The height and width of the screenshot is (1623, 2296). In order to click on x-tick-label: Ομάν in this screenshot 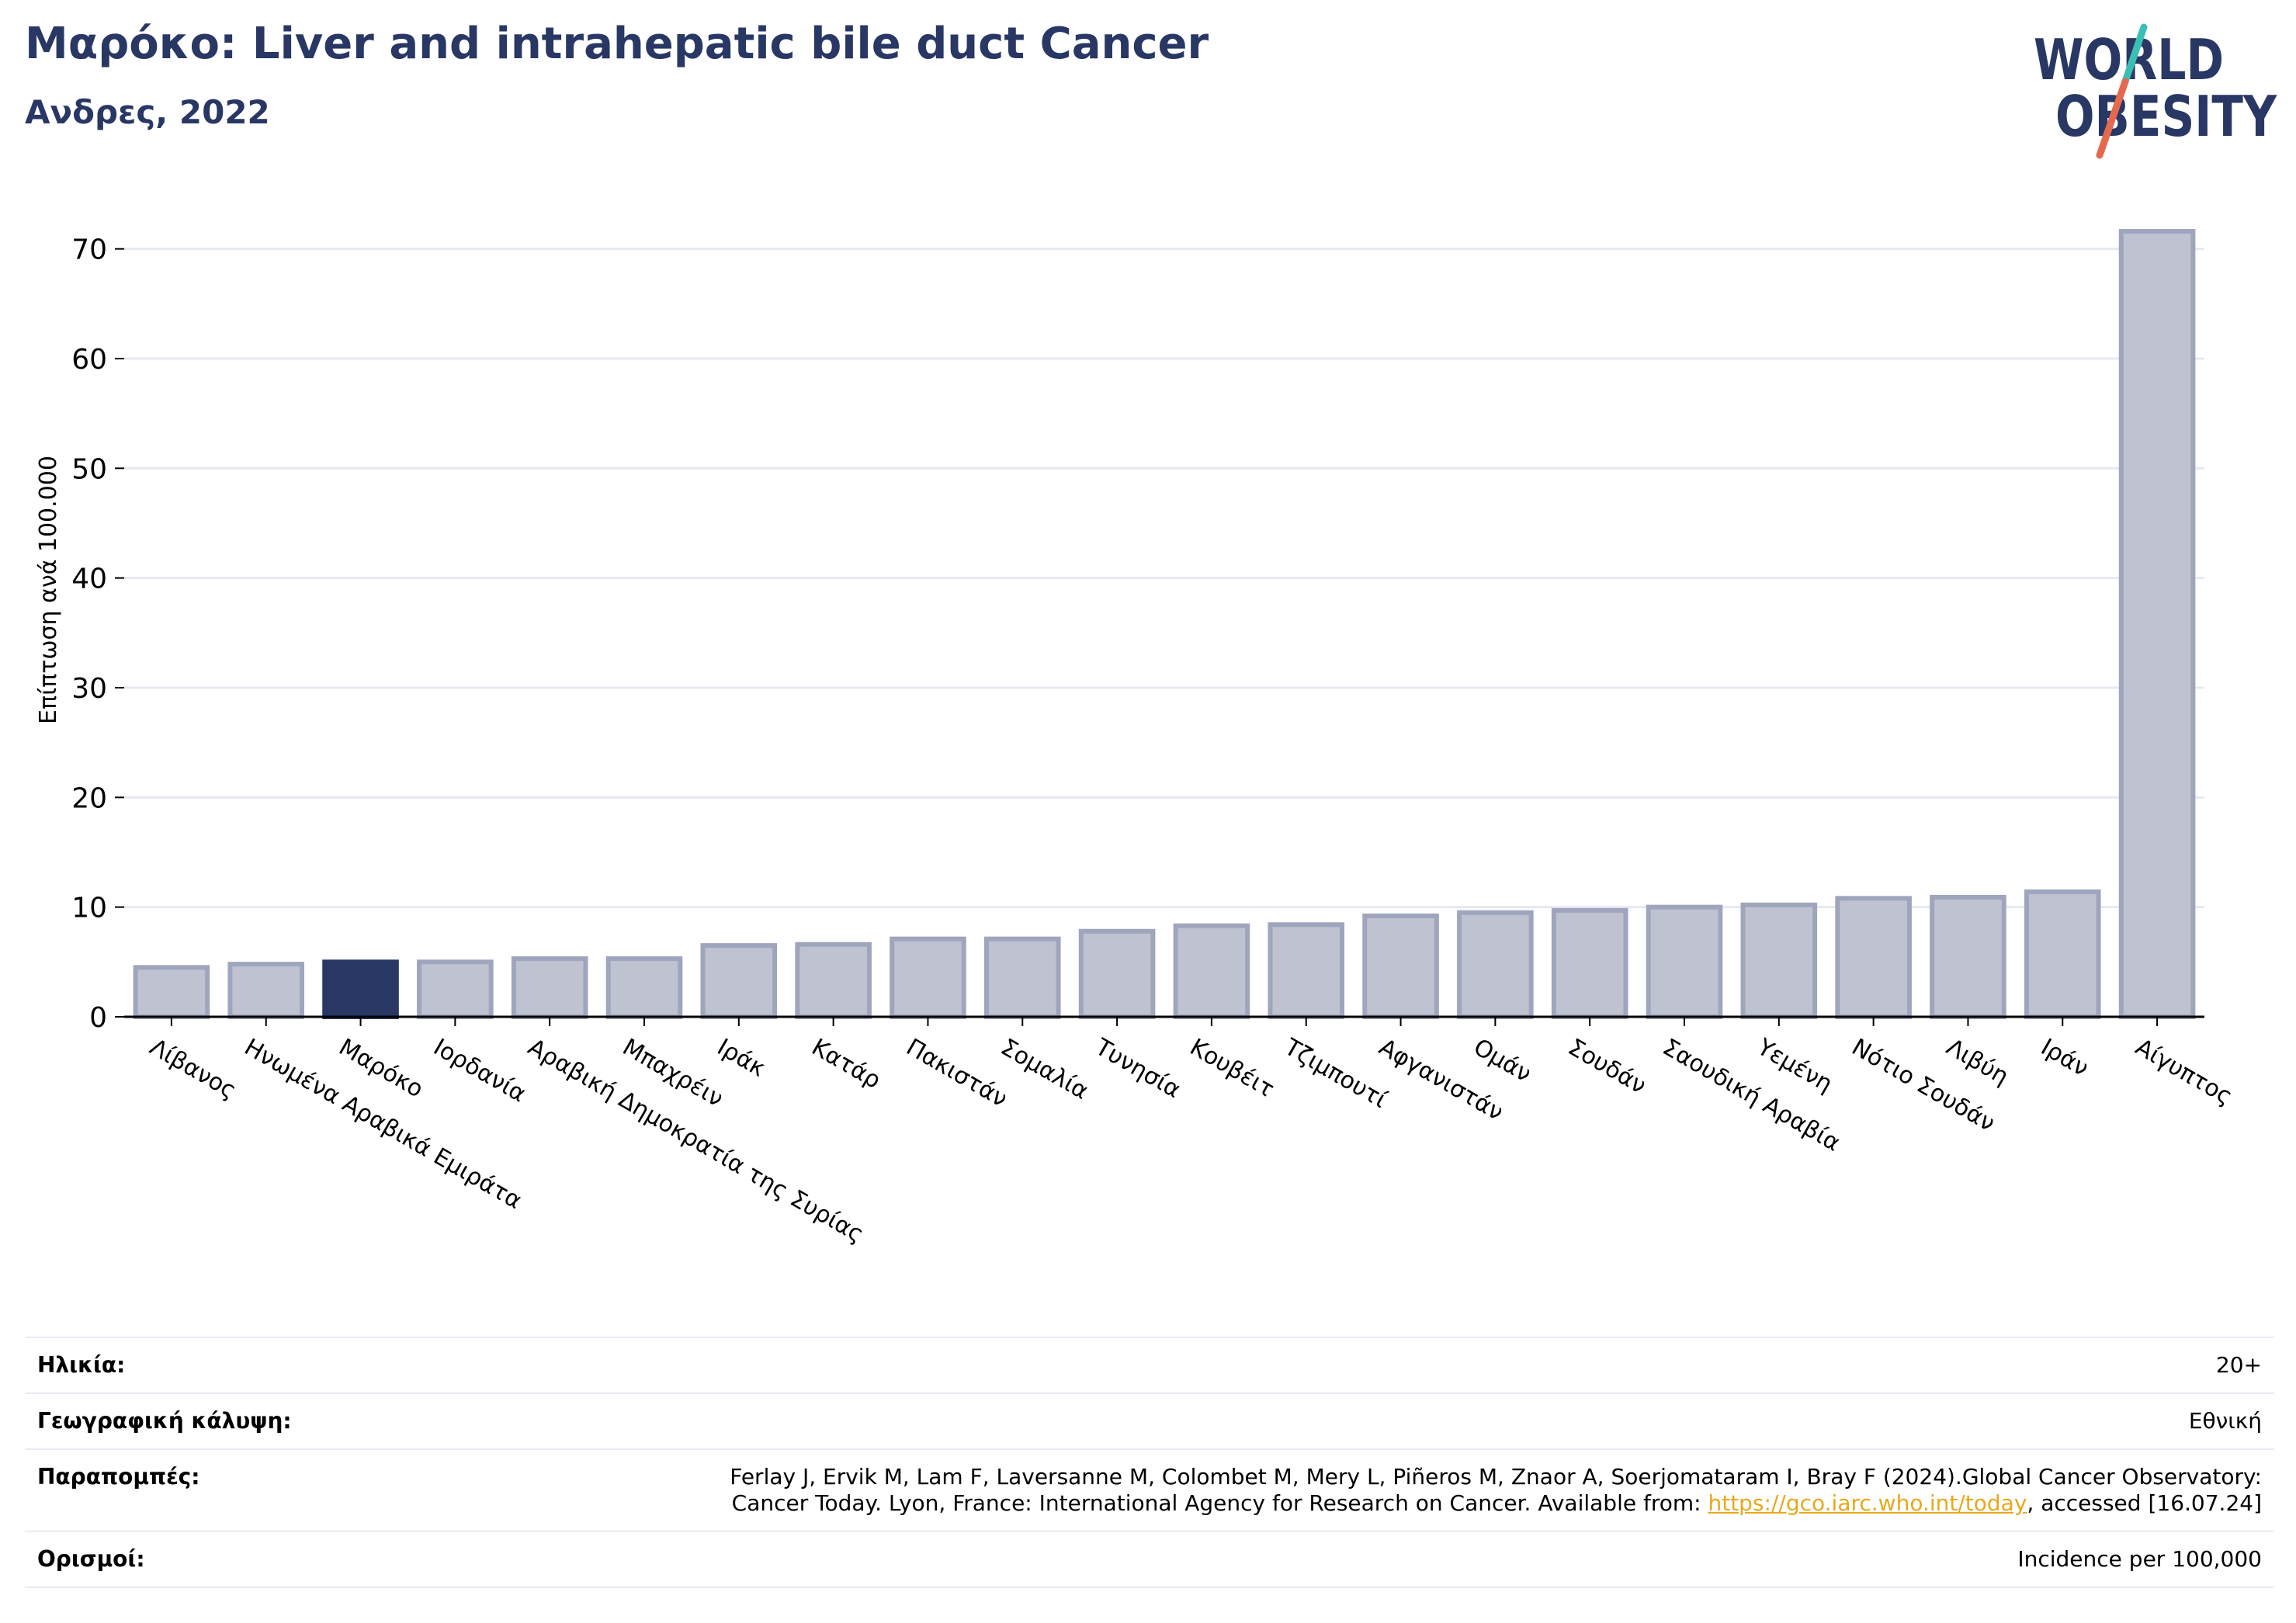, I will do `click(1502, 1061)`.